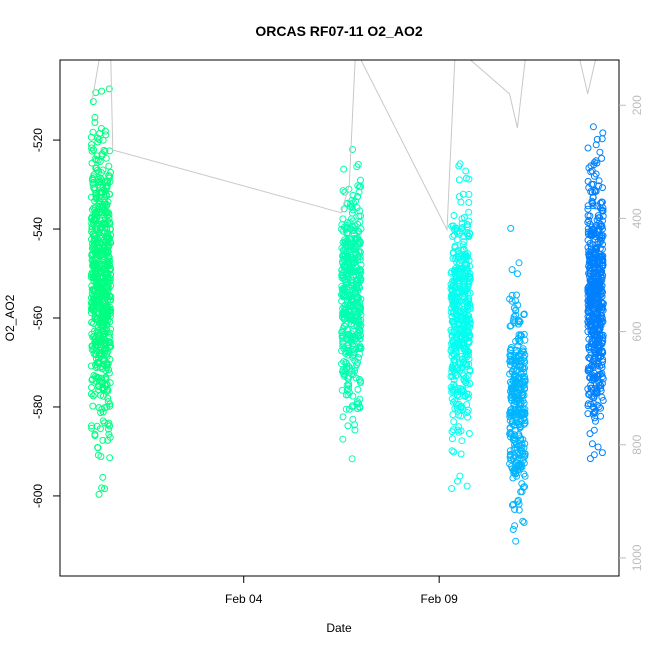 The width and height of the screenshot is (650, 650). I want to click on chart-title: ORCAS RF07-11 O2_AO2, so click(338, 31).